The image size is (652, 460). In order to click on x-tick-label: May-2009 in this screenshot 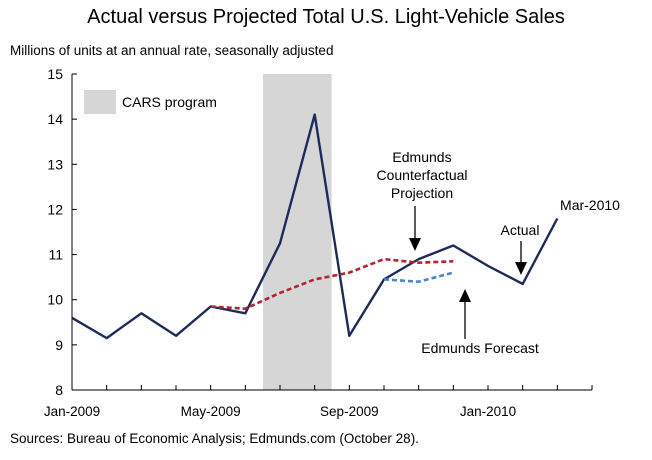, I will do `click(211, 411)`.